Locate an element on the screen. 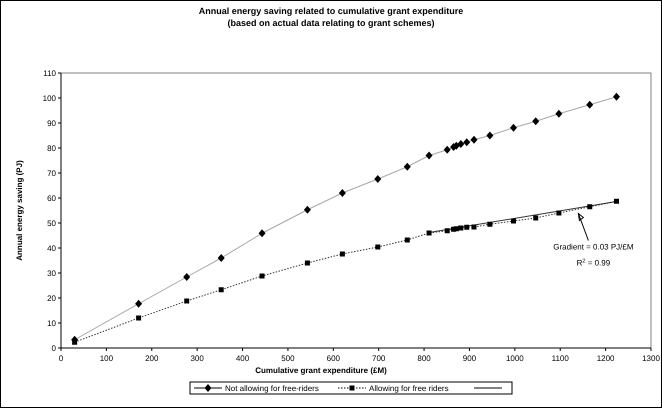 The width and height of the screenshot is (662, 408). y-tick-label: 30 is located at coordinates (52, 273).